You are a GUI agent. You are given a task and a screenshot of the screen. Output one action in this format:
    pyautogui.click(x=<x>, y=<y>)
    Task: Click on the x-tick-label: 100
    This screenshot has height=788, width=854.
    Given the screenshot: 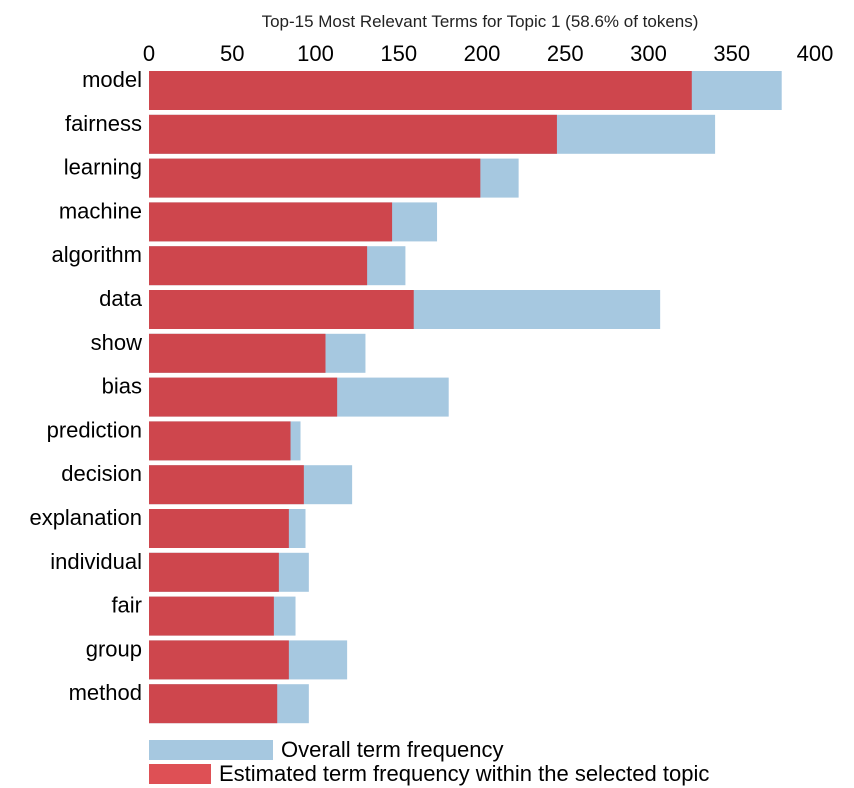 What is the action you would take?
    pyautogui.click(x=315, y=53)
    